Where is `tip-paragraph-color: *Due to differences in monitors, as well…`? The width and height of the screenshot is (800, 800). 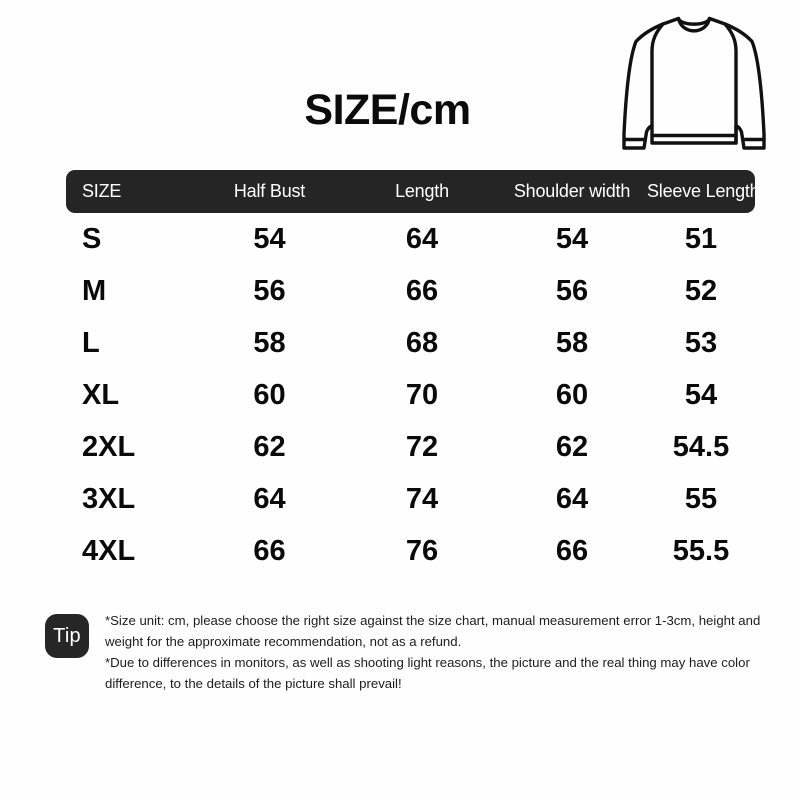 tip-paragraph-color: *Due to differences in monitors, as well… is located at coordinates (427, 673).